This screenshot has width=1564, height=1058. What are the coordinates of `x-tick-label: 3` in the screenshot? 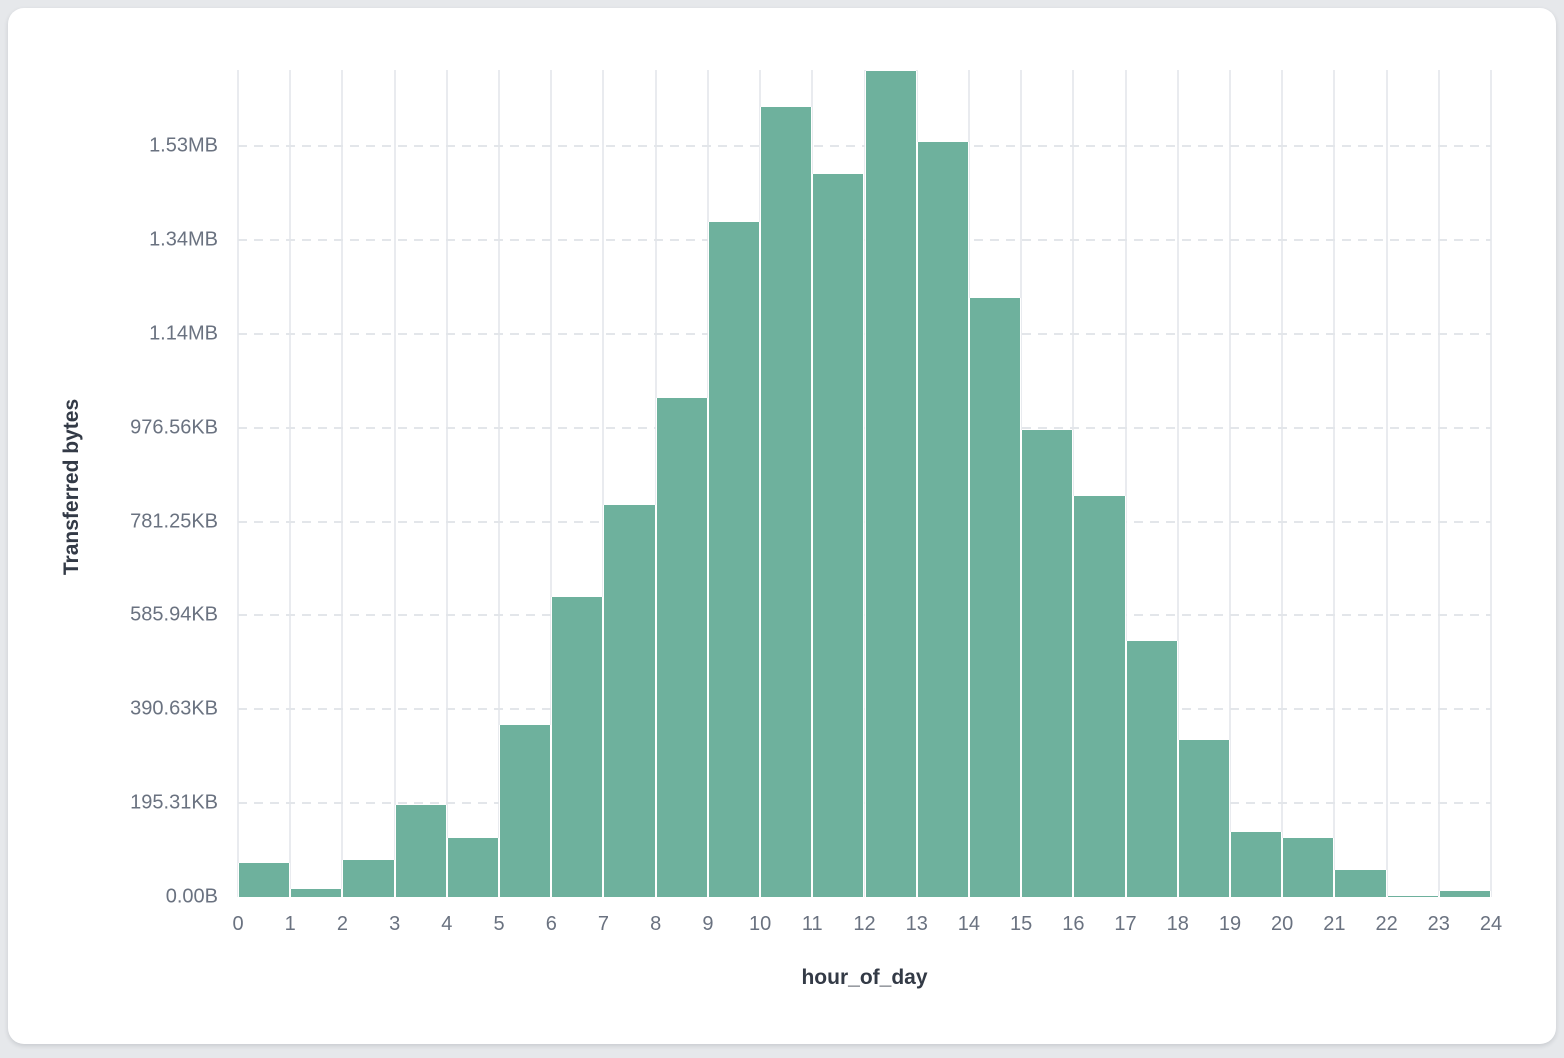 It's located at (395, 924).